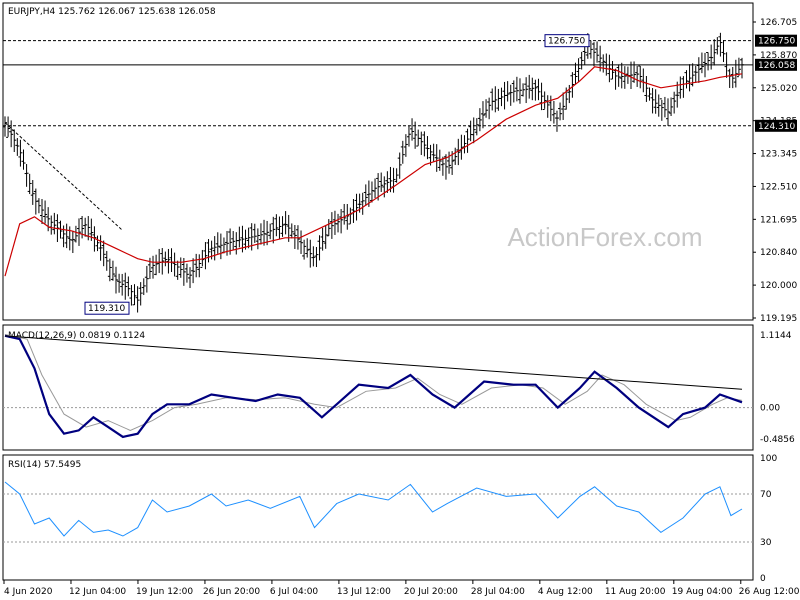 The width and height of the screenshot is (800, 600). What do you see at coordinates (498, 592) in the screenshot?
I see `x-tick-label: 28 Jul 04:00` at bounding box center [498, 592].